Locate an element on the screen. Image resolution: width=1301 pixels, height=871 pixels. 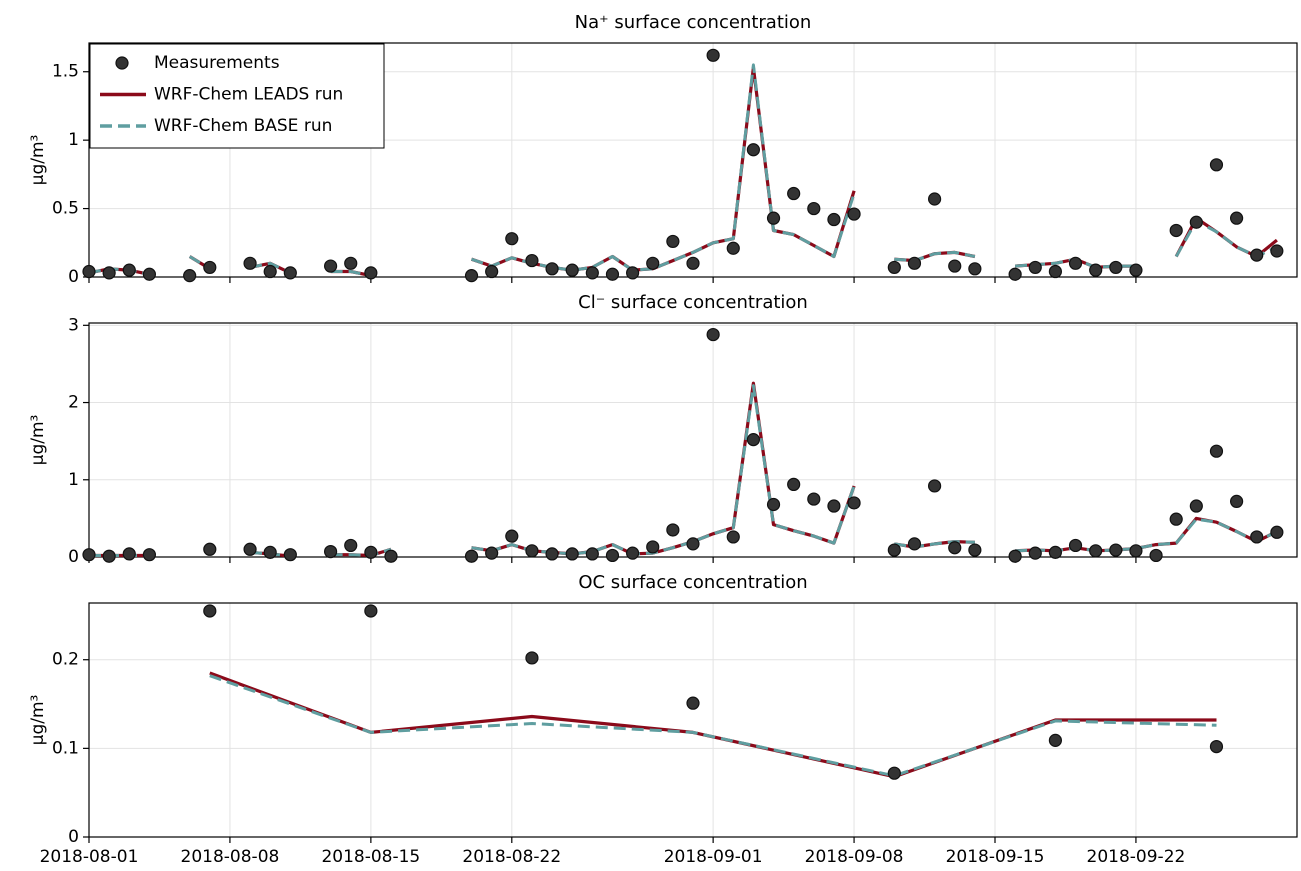
x-tick-label: 2018-09-22 is located at coordinates (1136, 857).